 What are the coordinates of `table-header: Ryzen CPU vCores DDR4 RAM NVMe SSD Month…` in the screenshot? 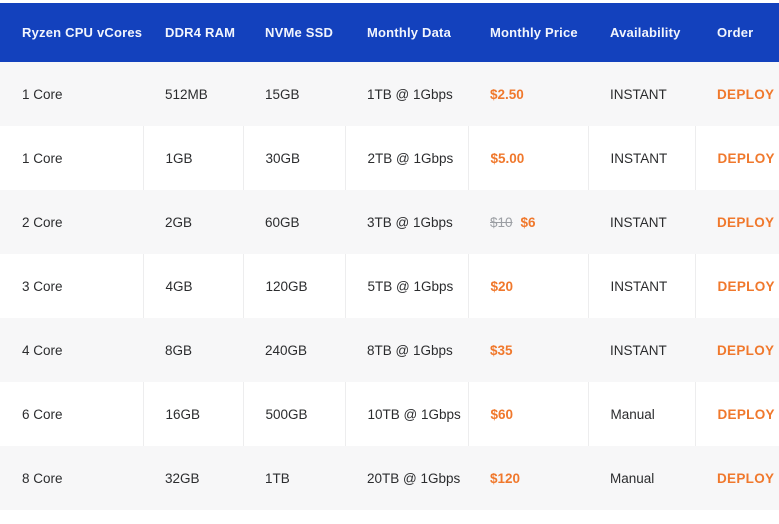 It's located at (389, 32).